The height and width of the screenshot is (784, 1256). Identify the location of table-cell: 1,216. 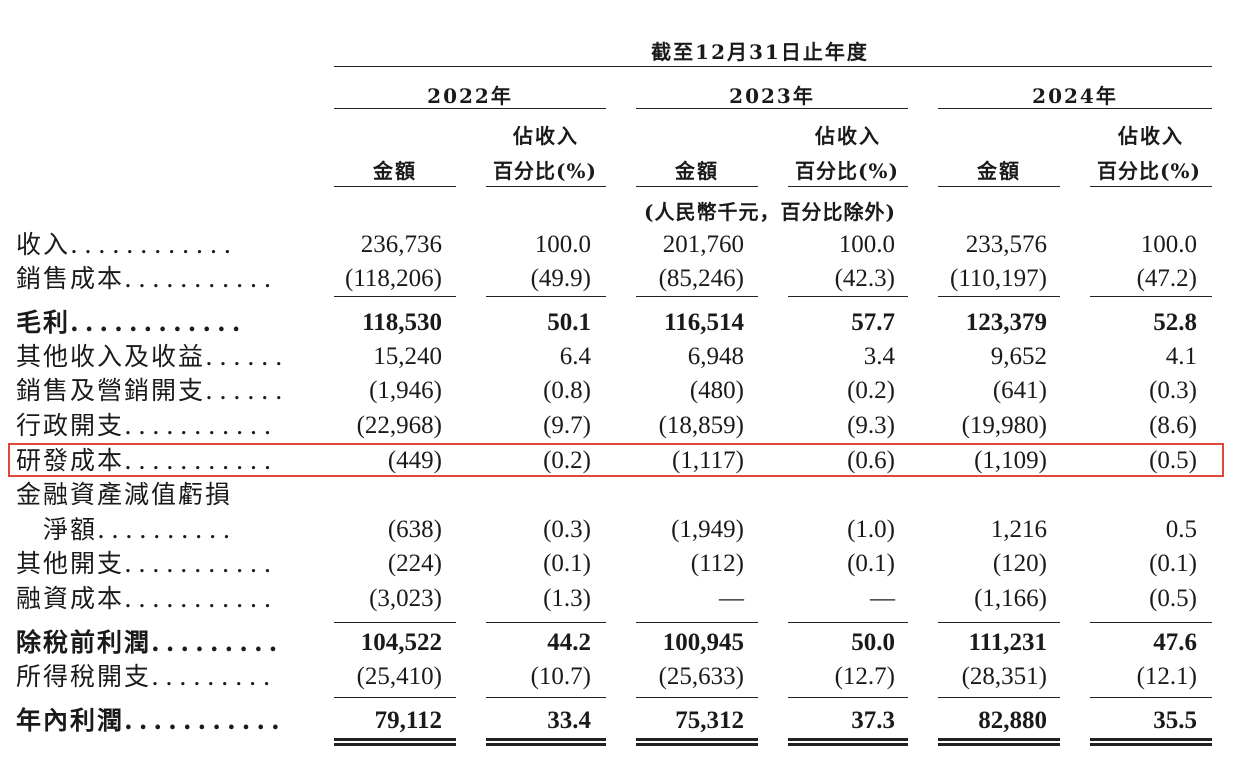
(1018, 529).